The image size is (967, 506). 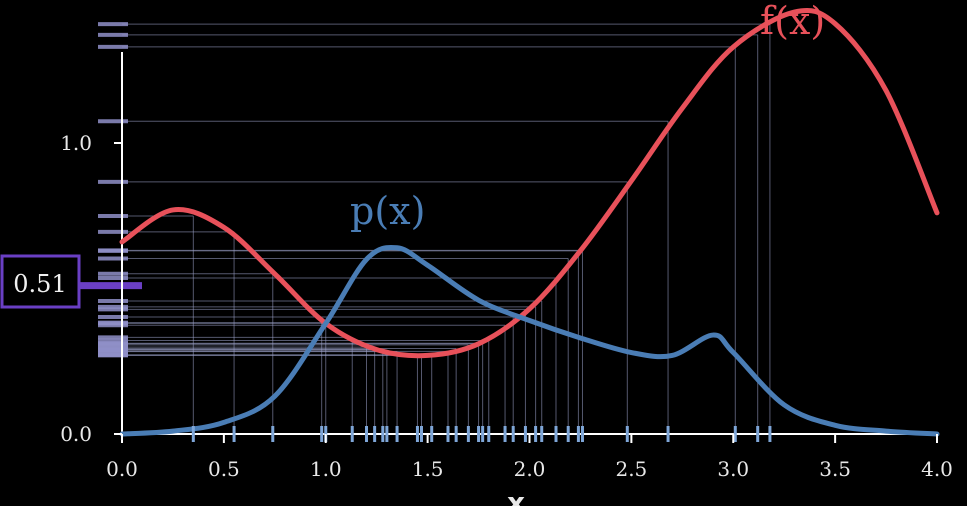 I want to click on x-tick-label: 1.0, so click(x=326, y=469).